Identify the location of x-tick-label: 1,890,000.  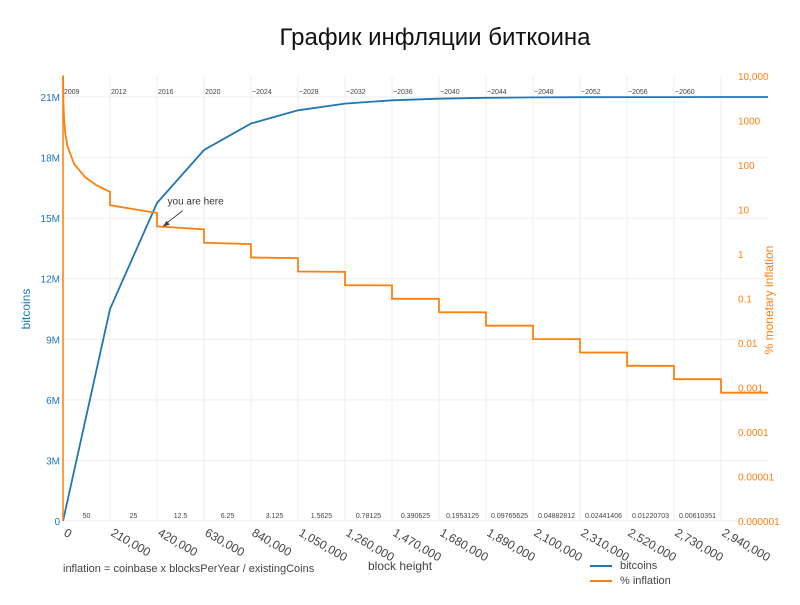
(512, 544).